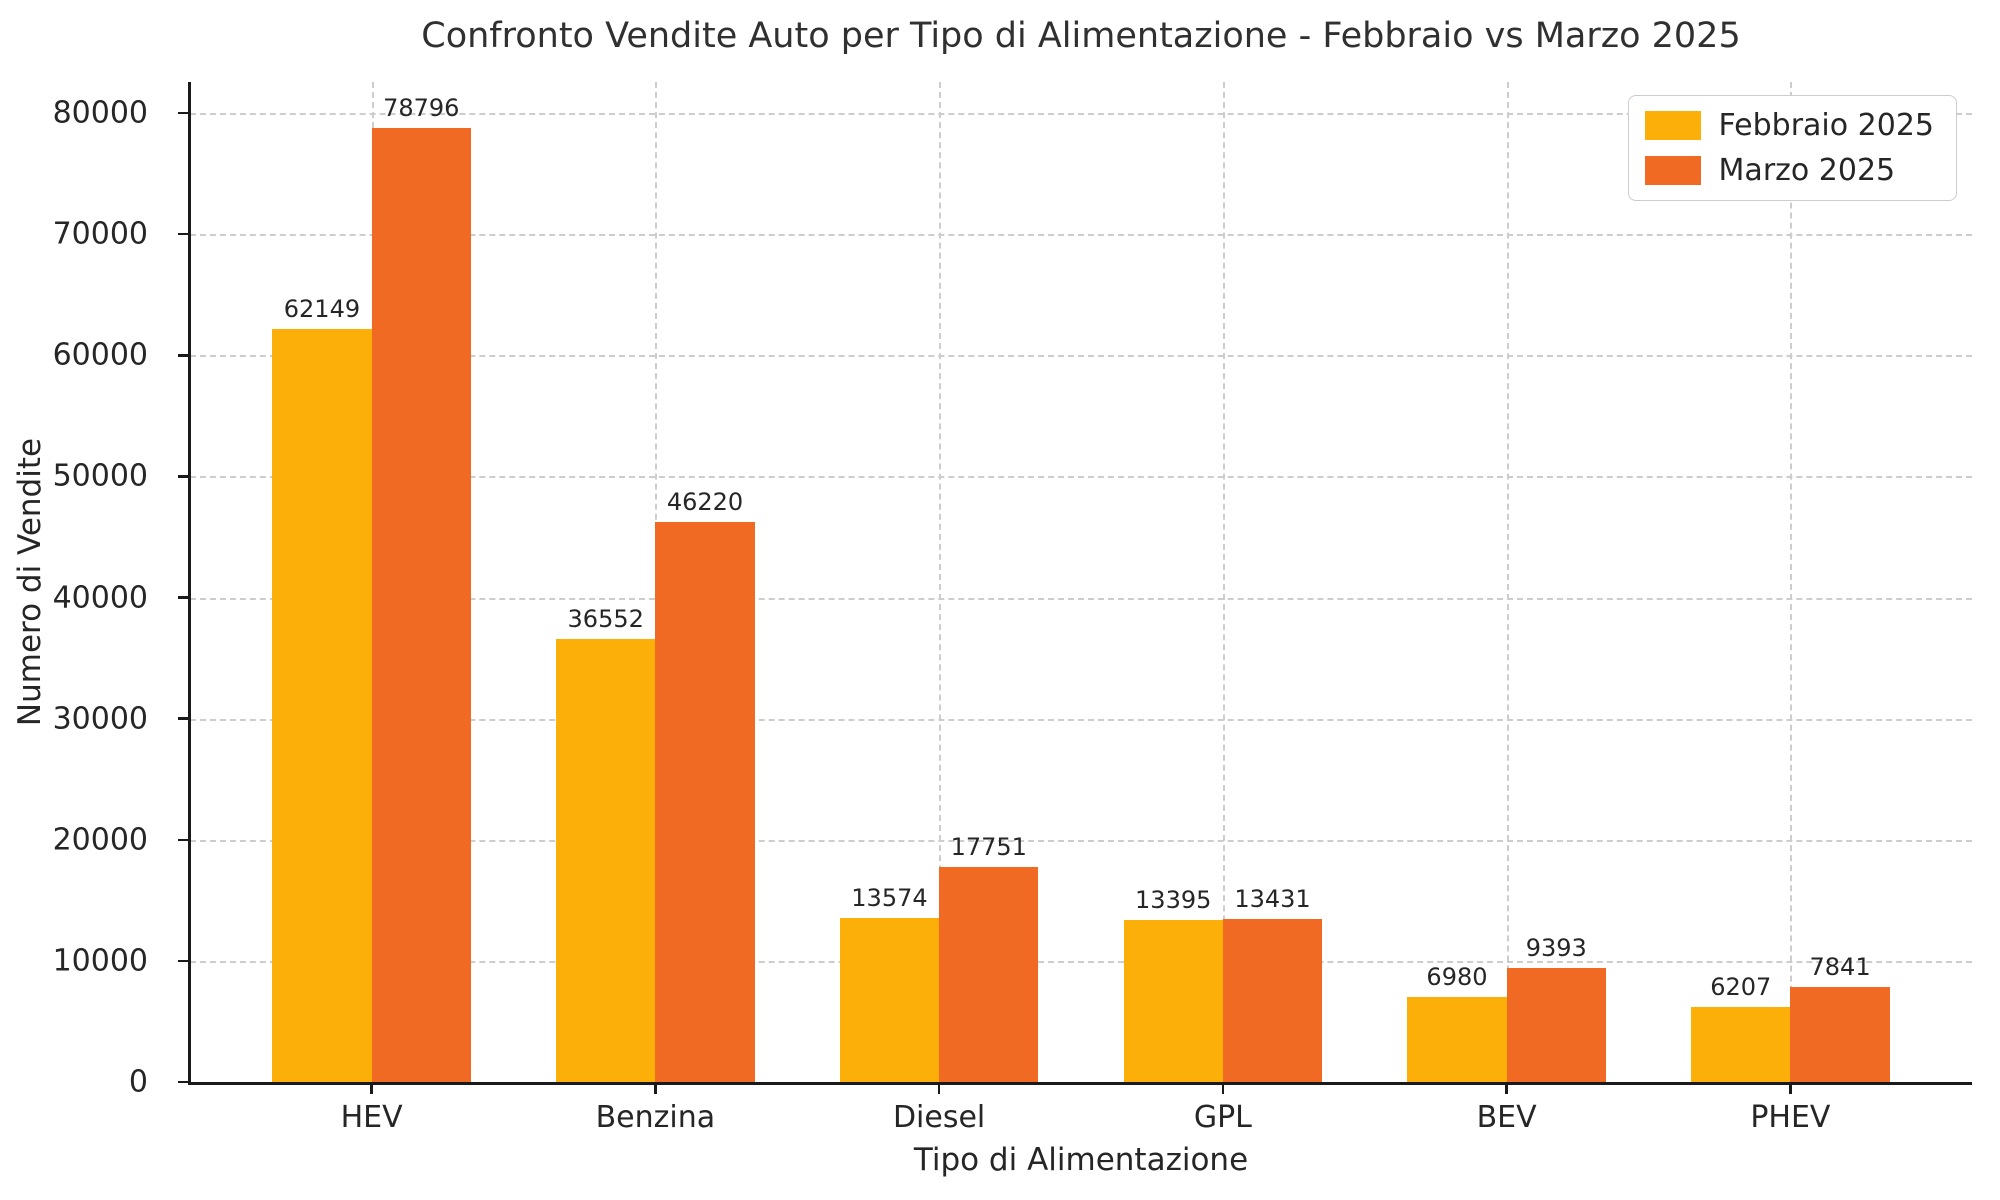  What do you see at coordinates (1741, 1044) in the screenshot?
I see `bar-febbraio-phev` at bounding box center [1741, 1044].